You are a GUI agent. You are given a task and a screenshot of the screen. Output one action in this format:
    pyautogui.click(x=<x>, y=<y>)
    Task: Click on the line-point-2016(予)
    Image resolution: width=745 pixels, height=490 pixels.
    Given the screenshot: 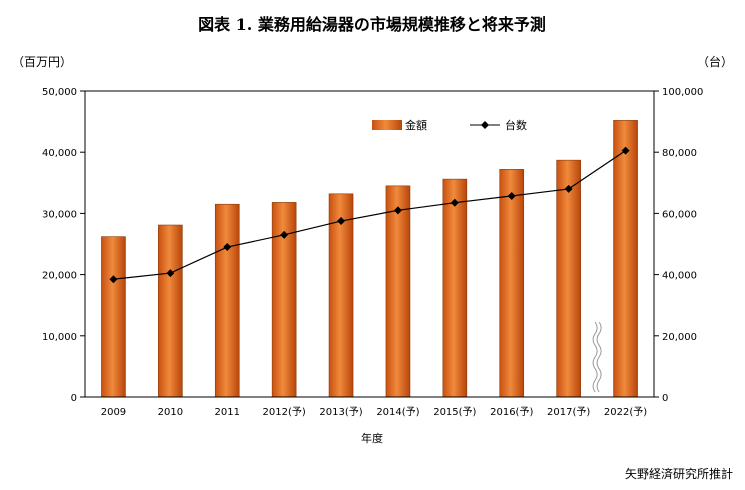 What is the action you would take?
    pyautogui.click(x=511, y=195)
    